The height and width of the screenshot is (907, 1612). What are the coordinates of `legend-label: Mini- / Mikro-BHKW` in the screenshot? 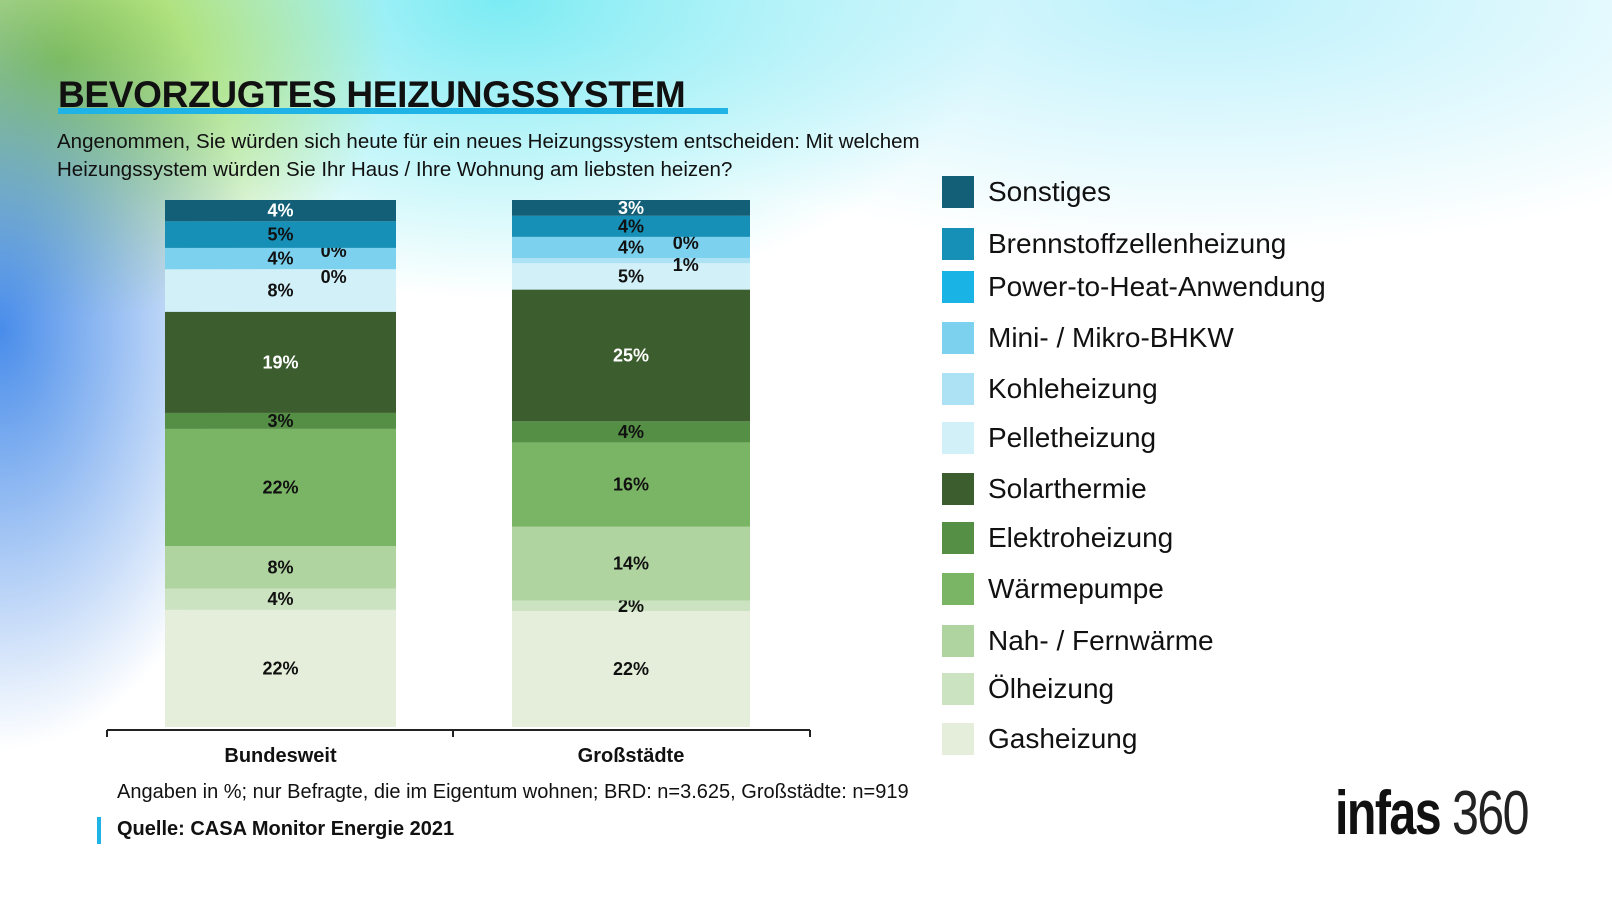 It's located at (1111, 337).